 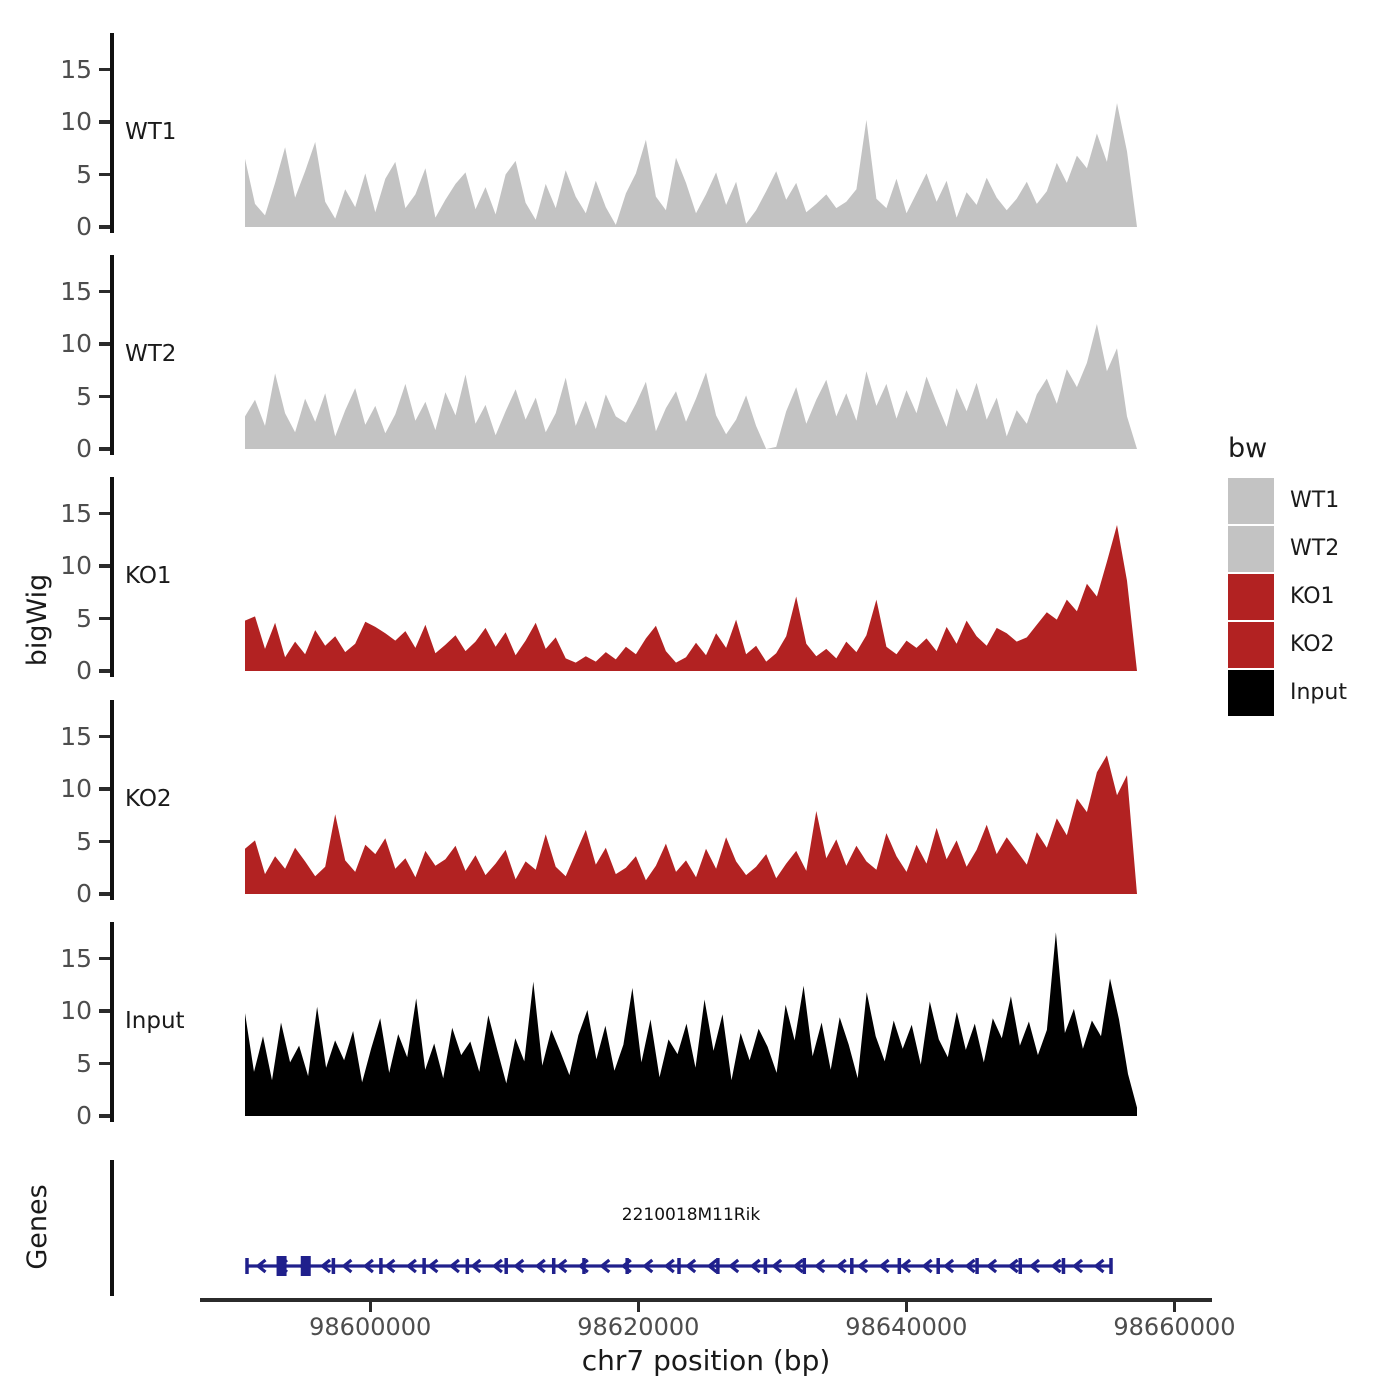 What do you see at coordinates (1174, 1327) in the screenshot?
I see `x-tick-label: 98660000` at bounding box center [1174, 1327].